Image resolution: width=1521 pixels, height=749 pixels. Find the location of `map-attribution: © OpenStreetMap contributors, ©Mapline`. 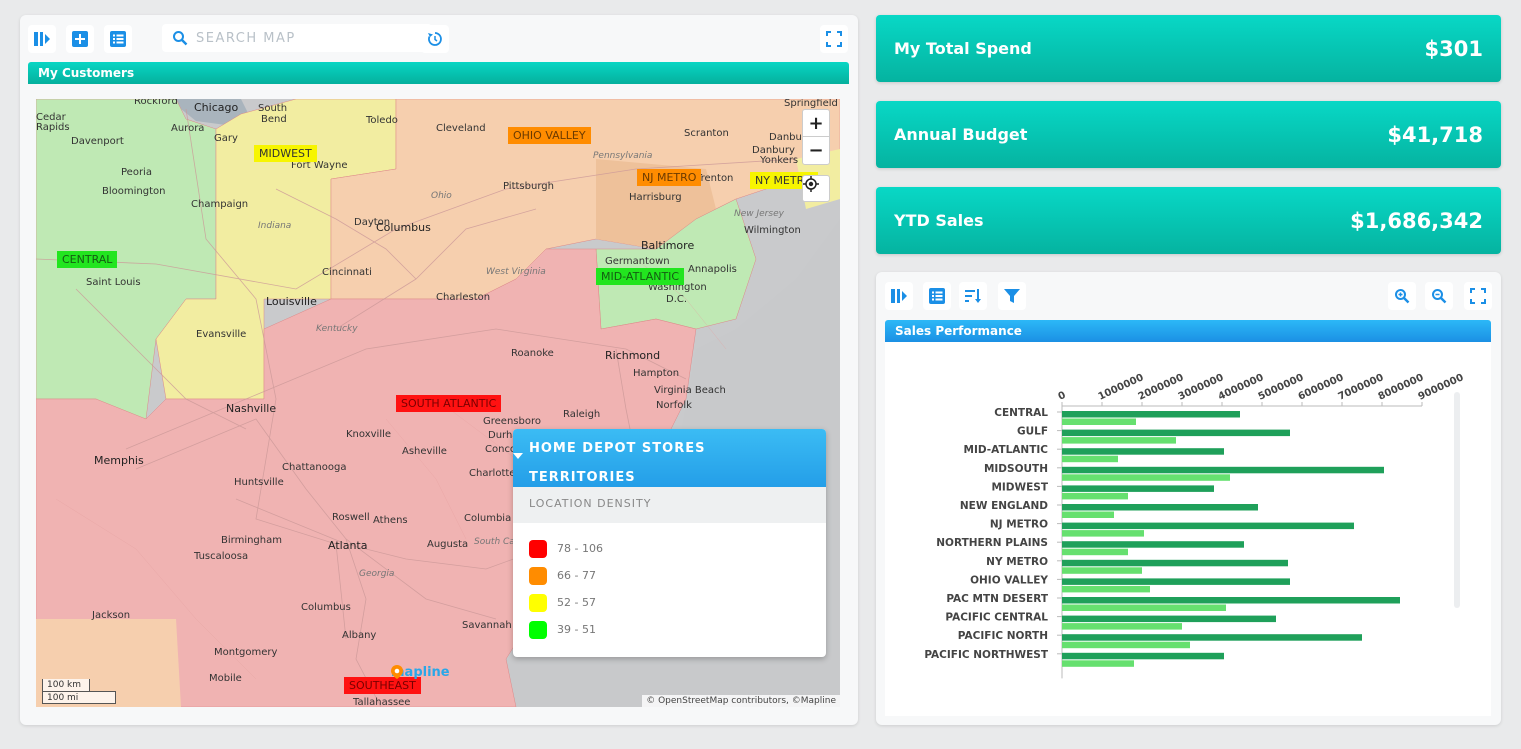

map-attribution: © OpenStreetMap contributors, ©Mapline is located at coordinates (741, 701).